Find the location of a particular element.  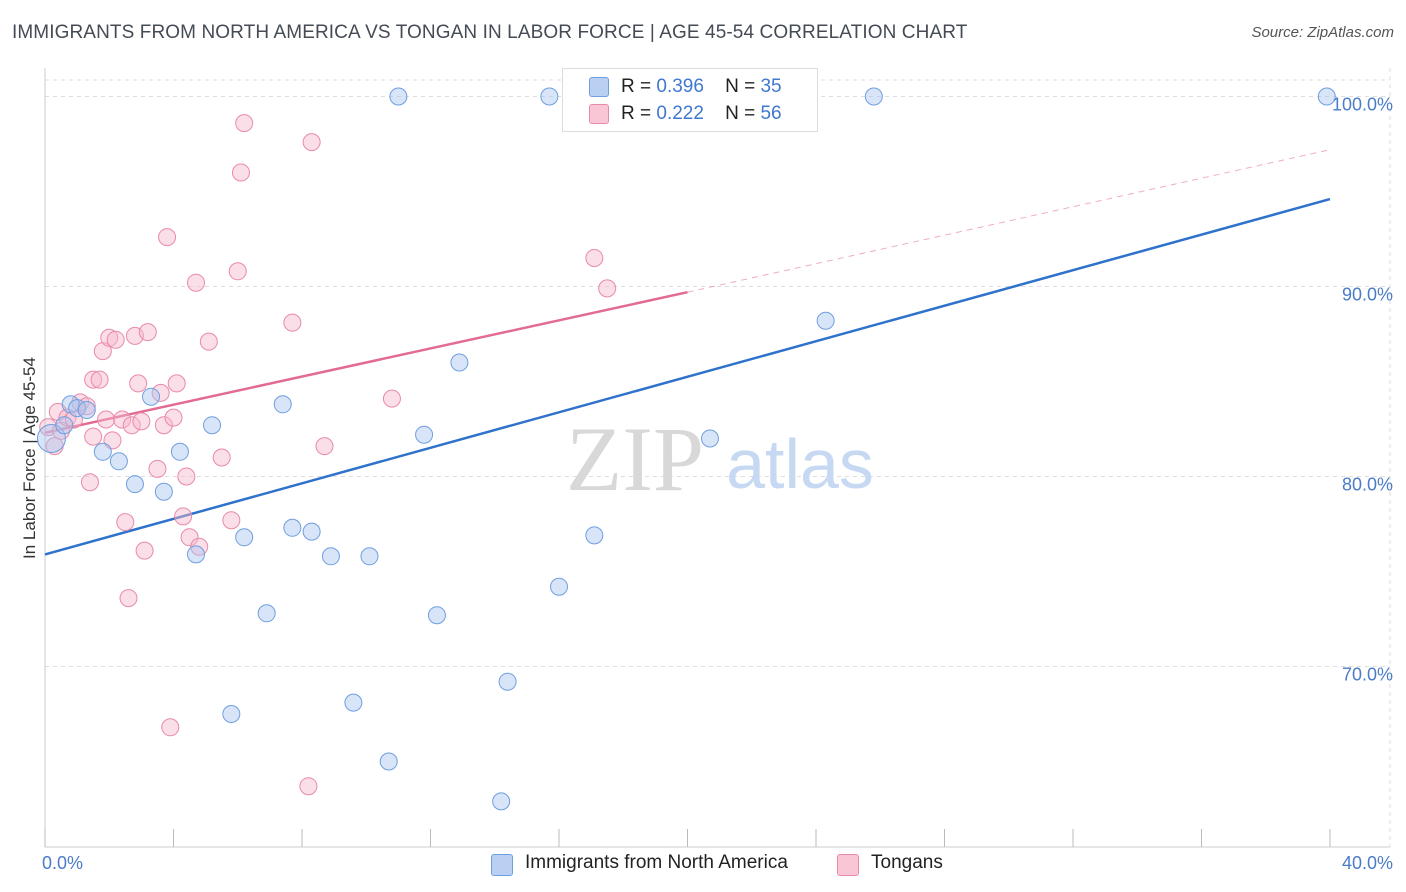

x-tick-label: 40.0% is located at coordinates (1367, 863).